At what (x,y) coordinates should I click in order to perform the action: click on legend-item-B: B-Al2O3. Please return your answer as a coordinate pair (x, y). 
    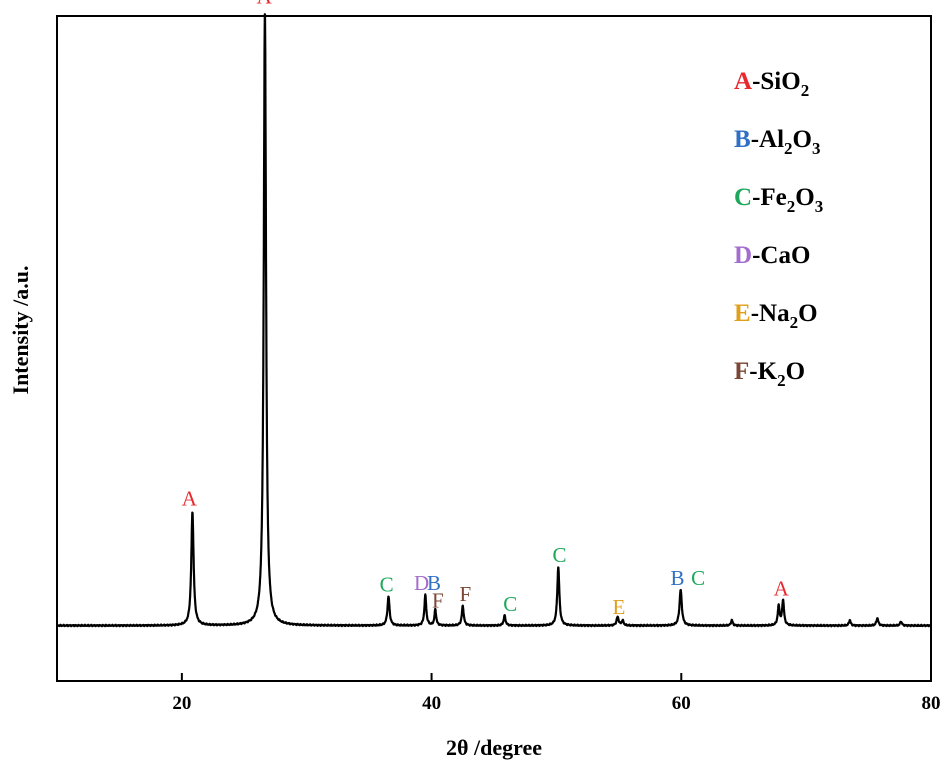
    Looking at the image, I should click on (777, 142).